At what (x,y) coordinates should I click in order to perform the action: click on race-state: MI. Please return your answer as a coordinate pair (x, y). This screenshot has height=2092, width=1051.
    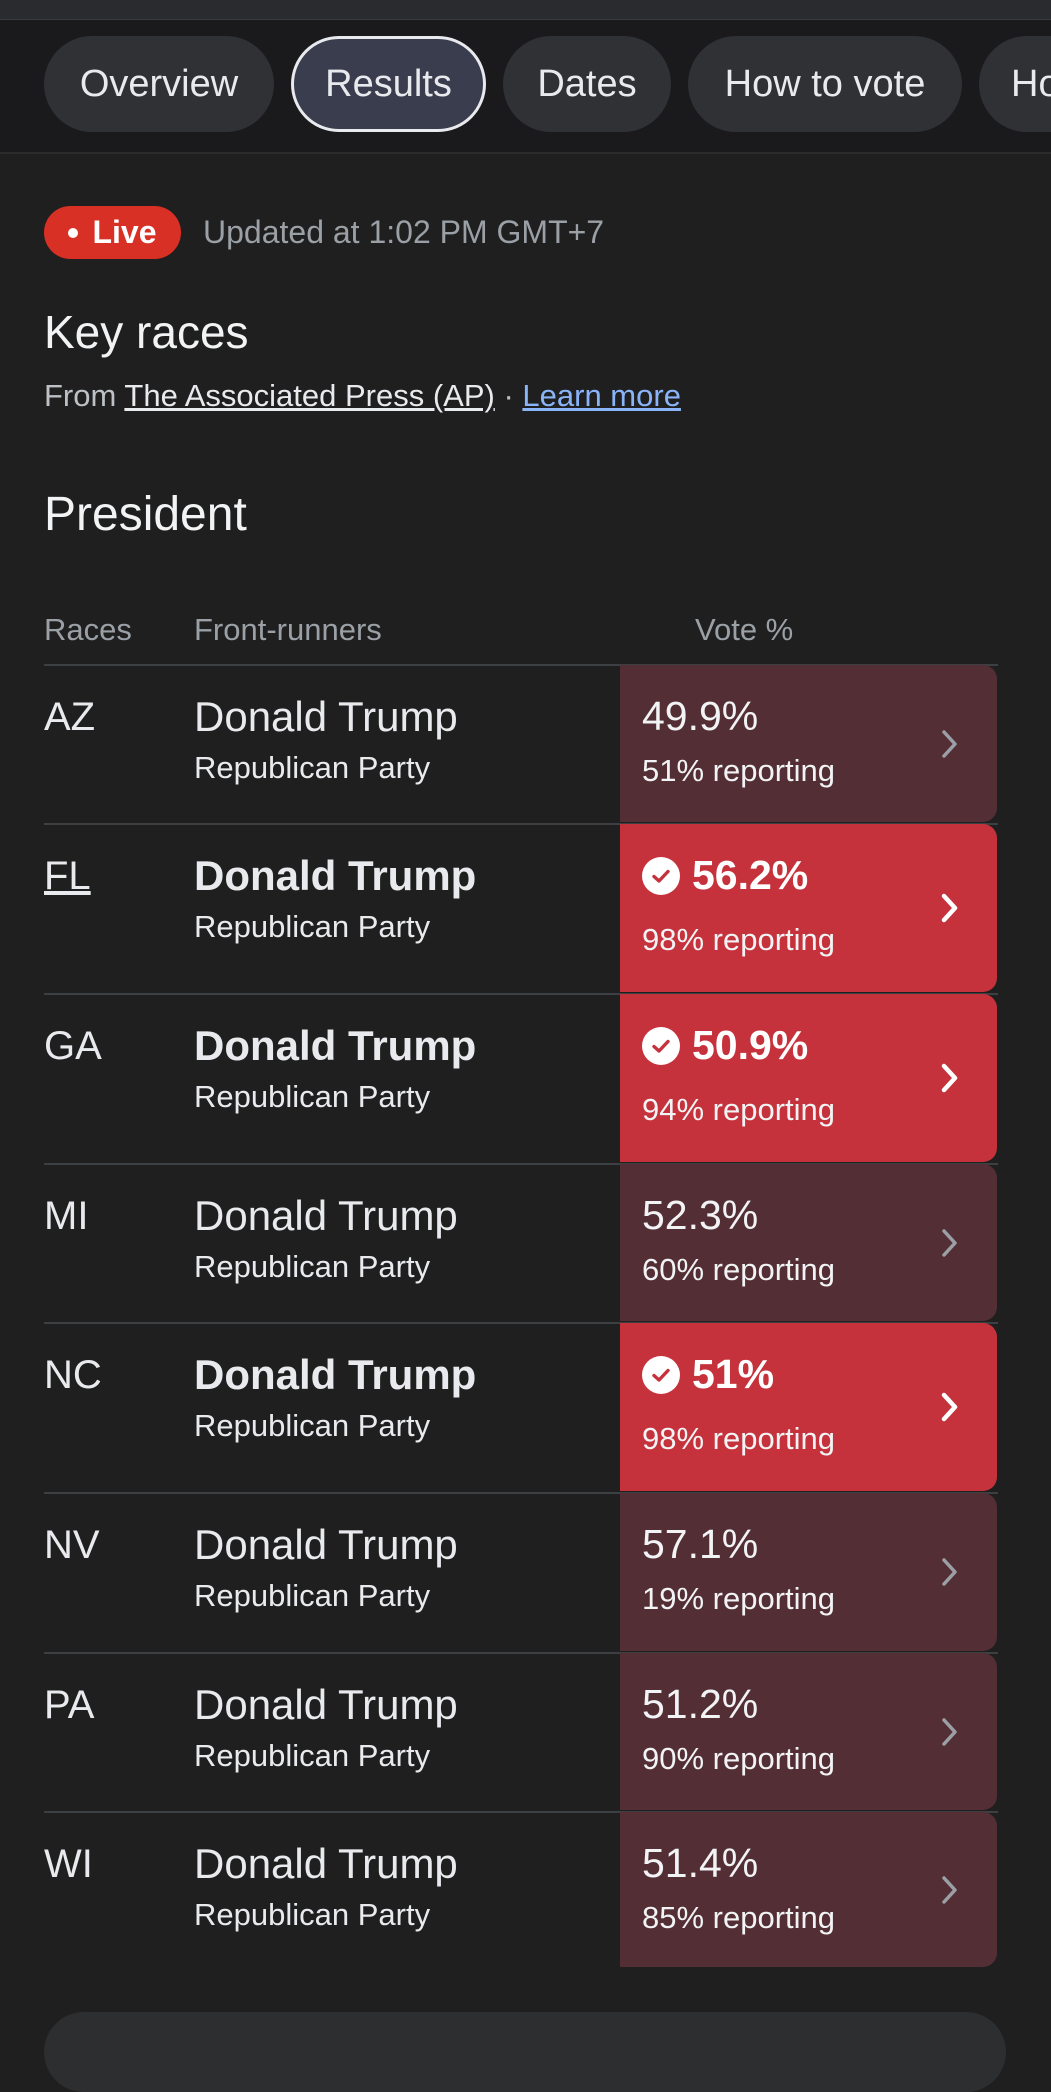
    Looking at the image, I should click on (66, 1216).